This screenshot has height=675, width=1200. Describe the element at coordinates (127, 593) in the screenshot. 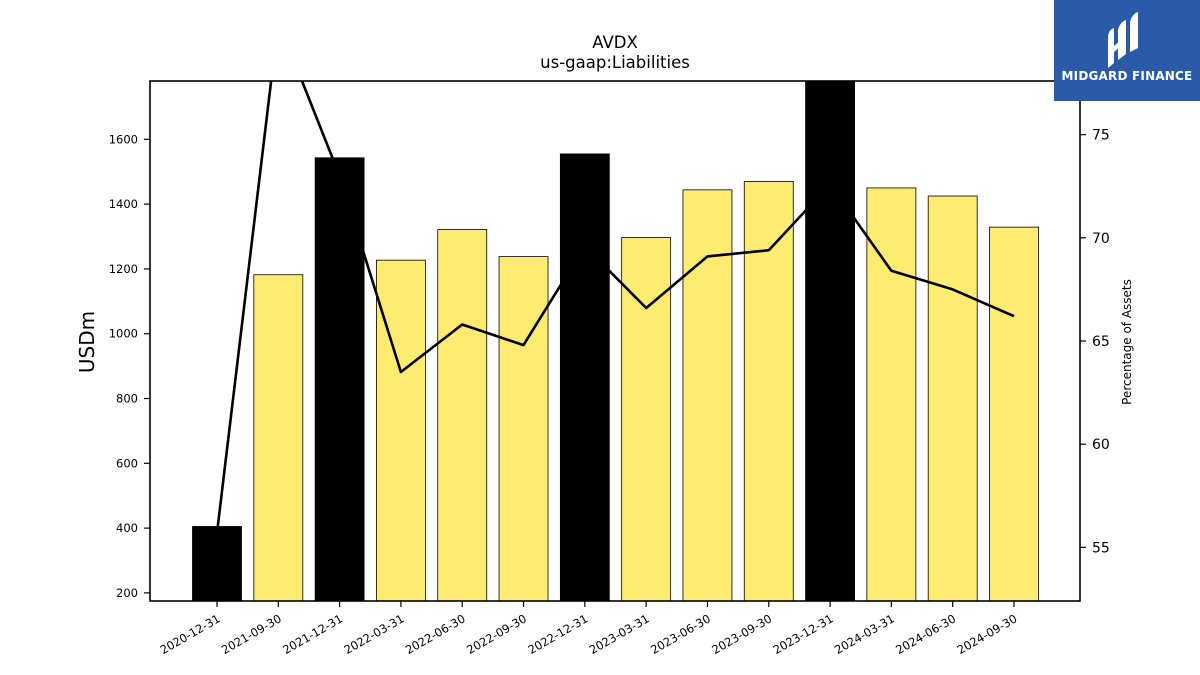

I see `y-tick-label: 200` at that location.